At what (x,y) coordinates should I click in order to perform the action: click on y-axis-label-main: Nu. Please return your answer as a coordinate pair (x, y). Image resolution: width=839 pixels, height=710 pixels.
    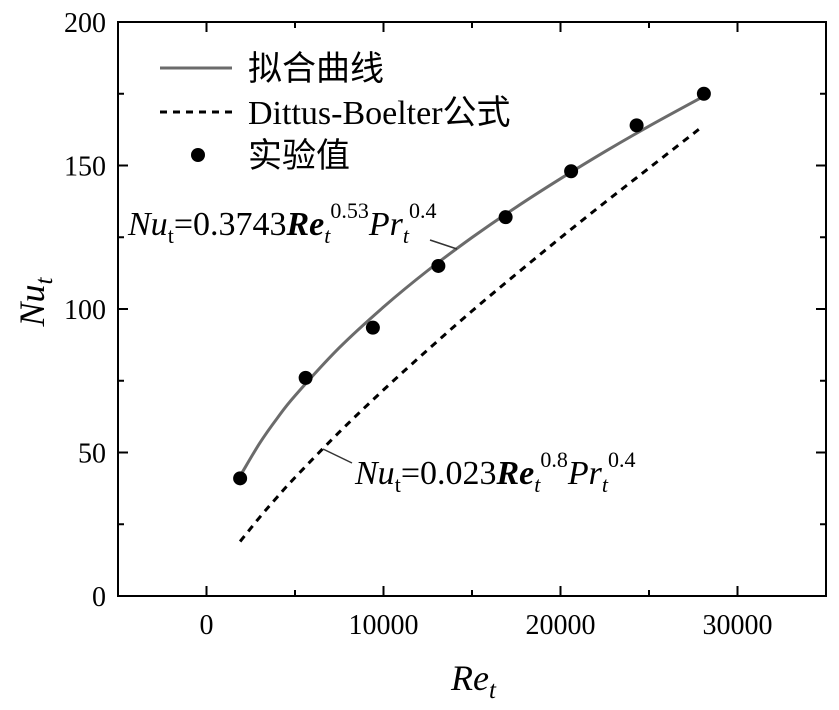
    Looking at the image, I should click on (32, 305).